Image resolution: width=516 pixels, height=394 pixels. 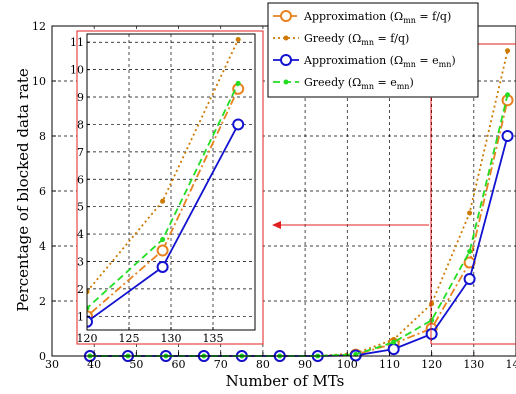 What do you see at coordinates (473, 364) in the screenshot?
I see `x-tick-label: 130` at bounding box center [473, 364].